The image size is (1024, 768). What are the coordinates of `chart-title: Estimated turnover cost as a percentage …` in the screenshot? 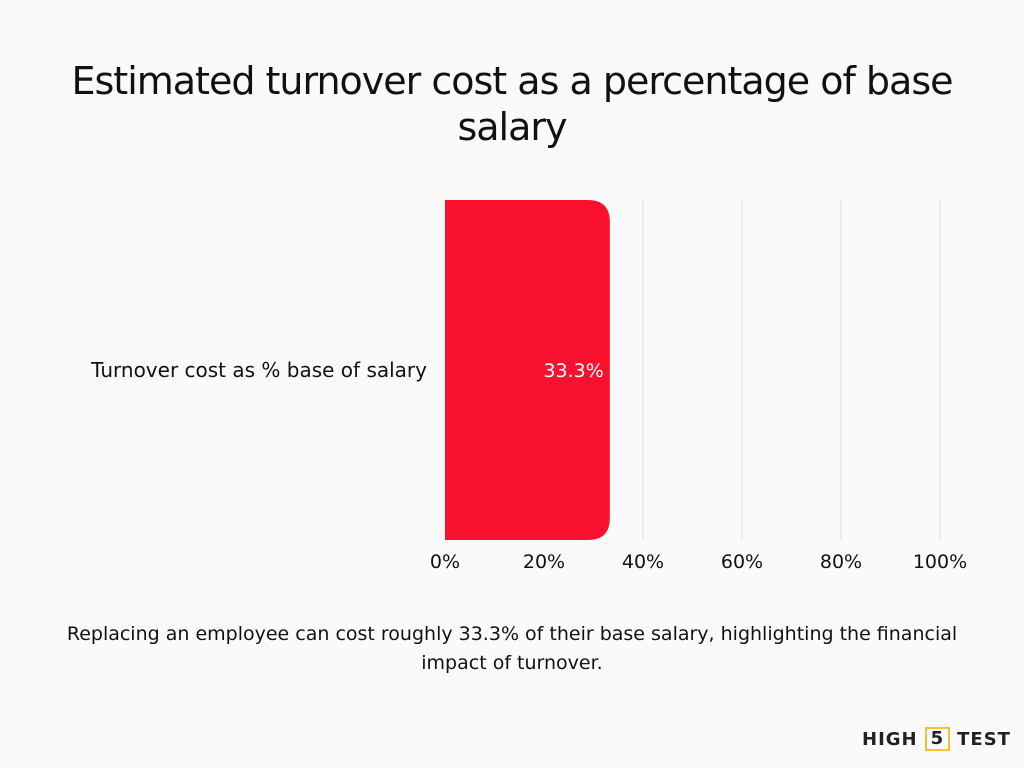 It's located at (512, 104).